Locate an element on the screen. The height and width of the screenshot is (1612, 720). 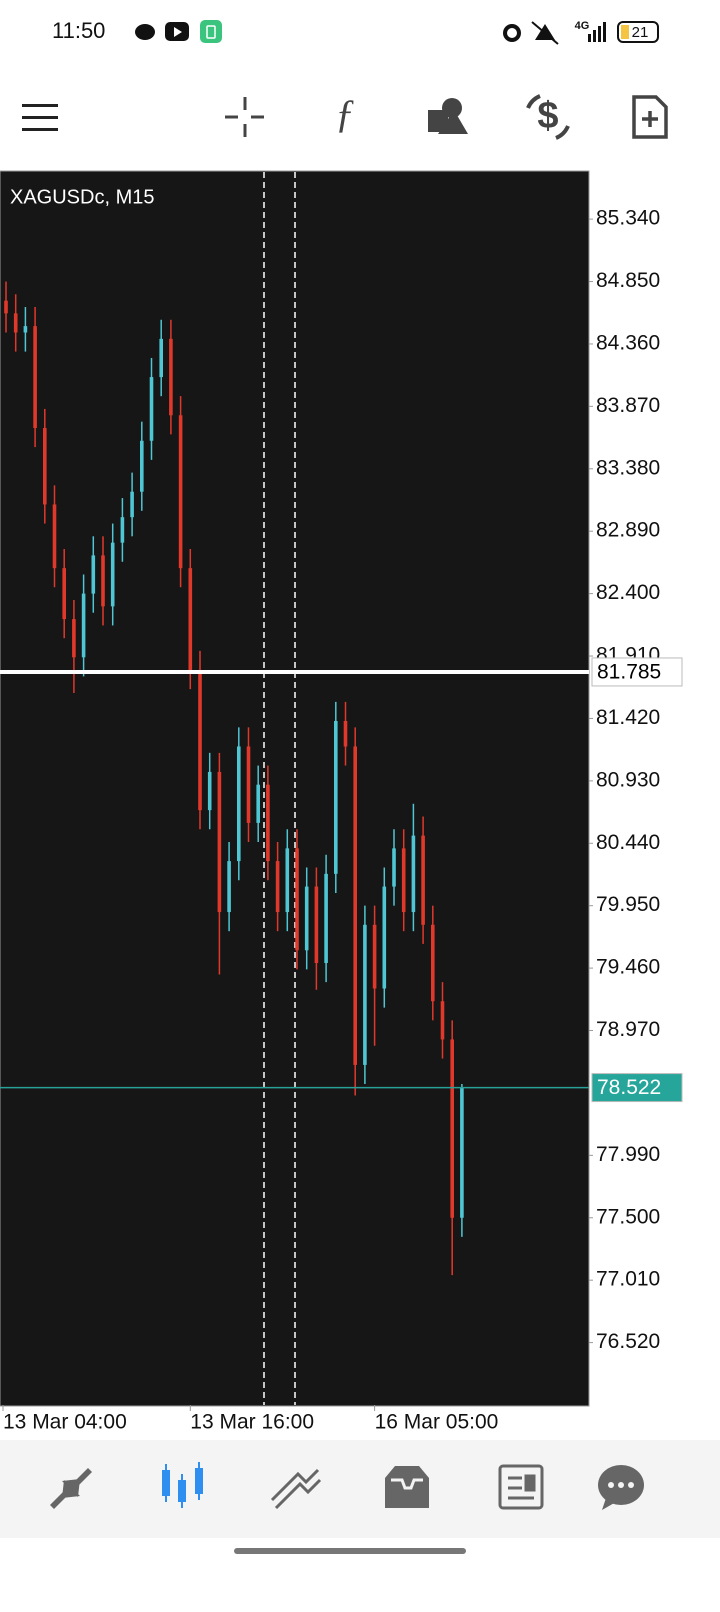
y-tick-label: 77.500 is located at coordinates (628, 1216).